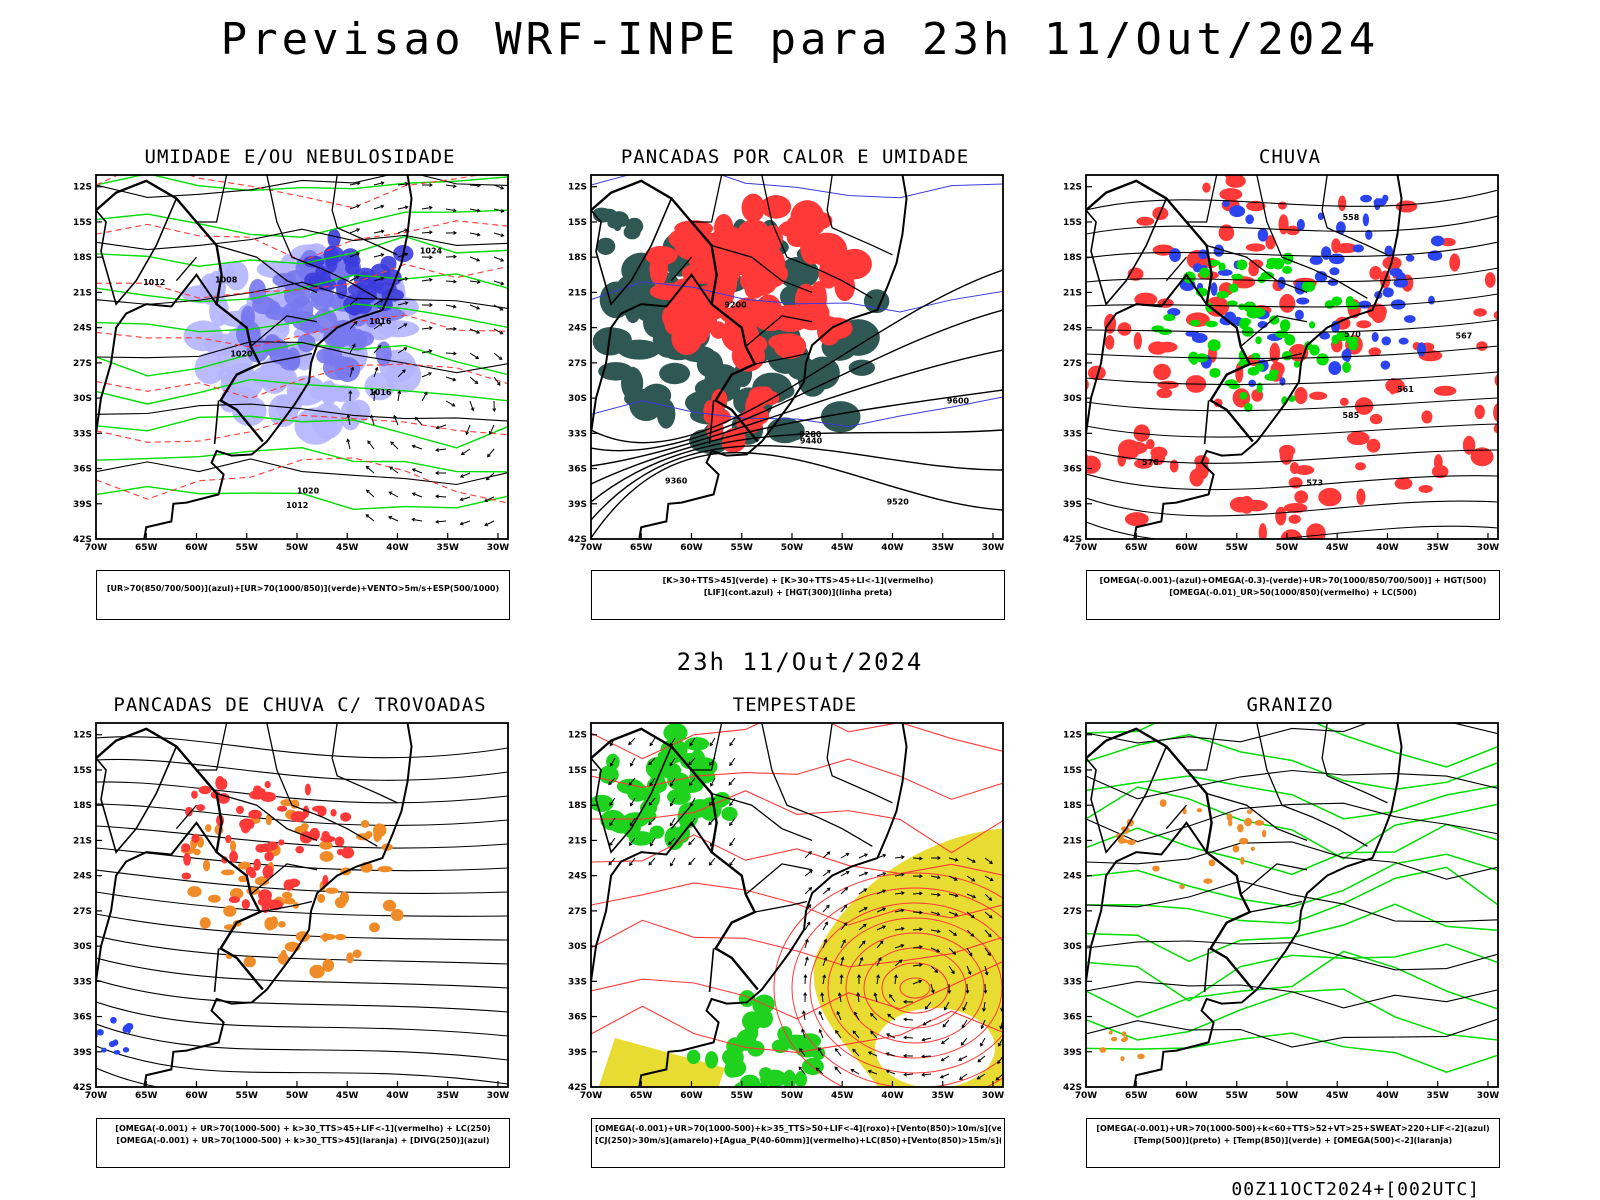  Describe the element at coordinates (302, 905) in the screenshot. I see `map-frame` at that location.